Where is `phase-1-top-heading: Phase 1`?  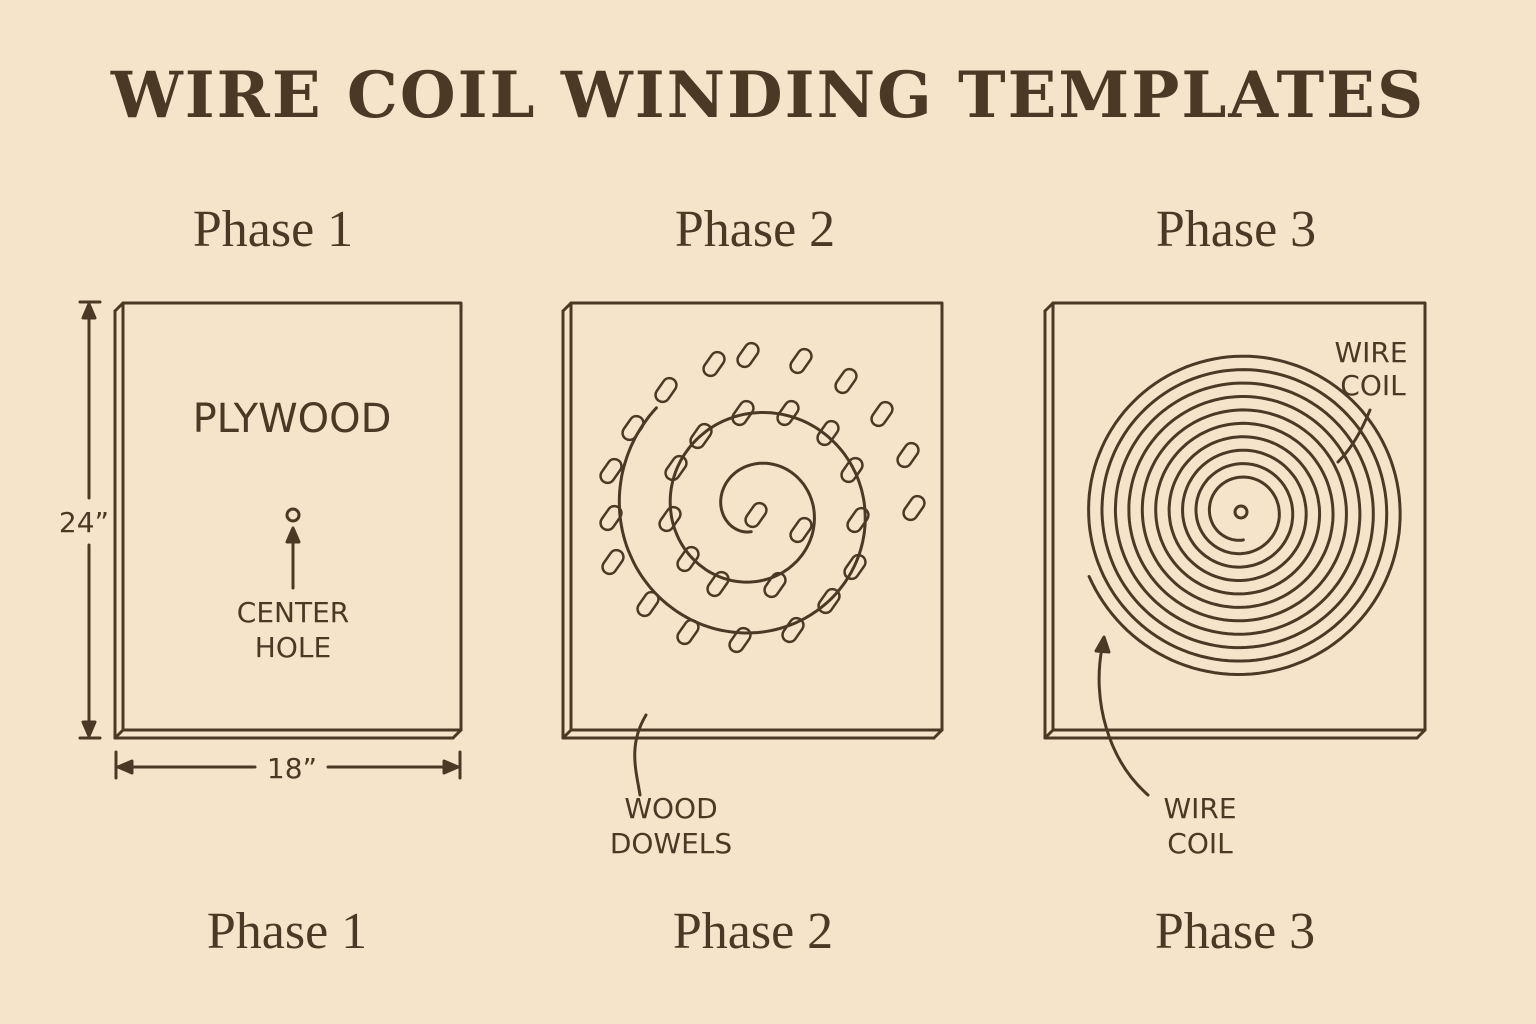 phase-1-top-heading: Phase 1 is located at coordinates (273, 229).